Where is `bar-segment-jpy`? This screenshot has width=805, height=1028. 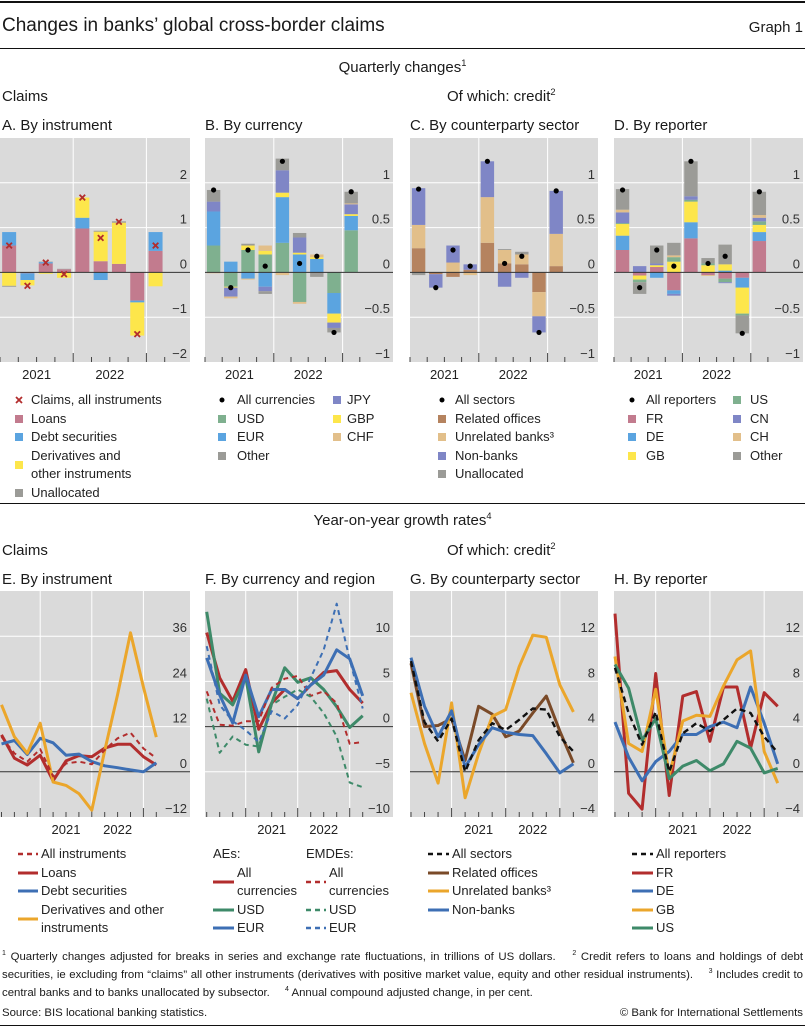
bar-segment-jpy is located at coordinates (213, 206).